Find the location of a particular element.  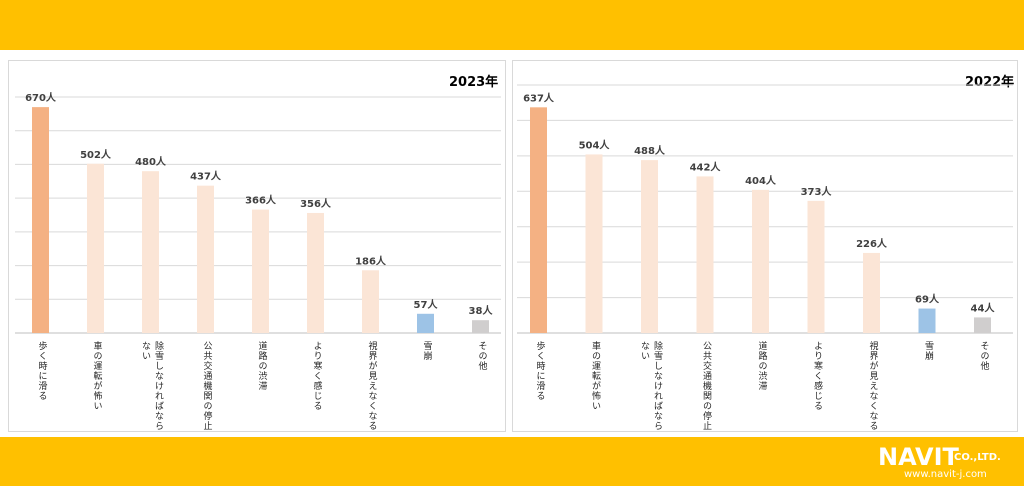

data-label: 488人 is located at coordinates (650, 150).